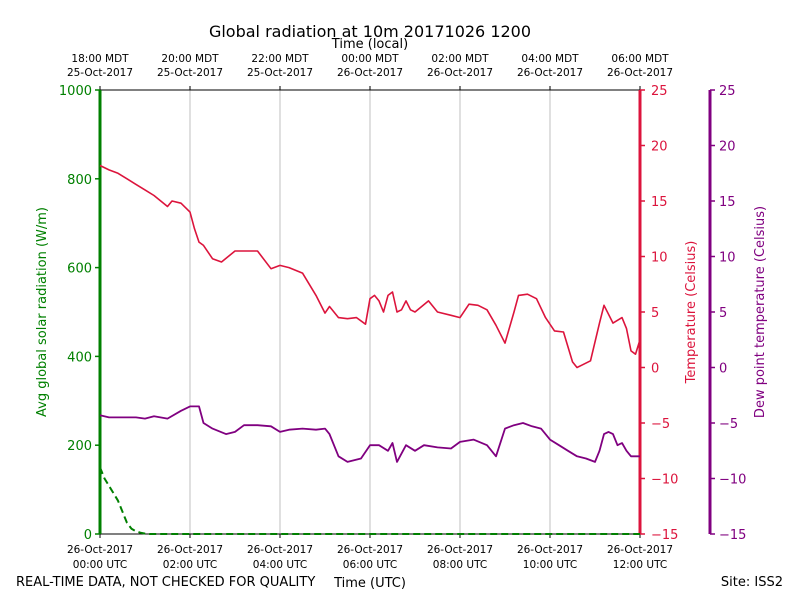  Describe the element at coordinates (655, 313) in the screenshot. I see `temperature-tick-label: 5` at that location.